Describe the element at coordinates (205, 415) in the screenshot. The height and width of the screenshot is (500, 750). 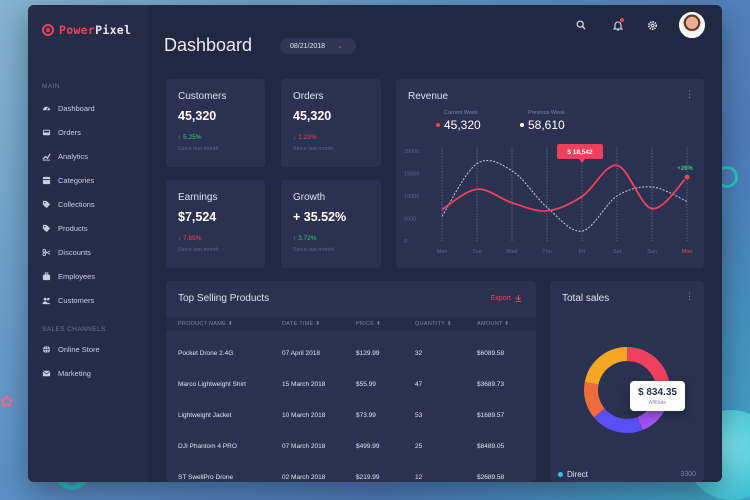
I see `table-cell-product-name: Lightweight Jacket` at that location.